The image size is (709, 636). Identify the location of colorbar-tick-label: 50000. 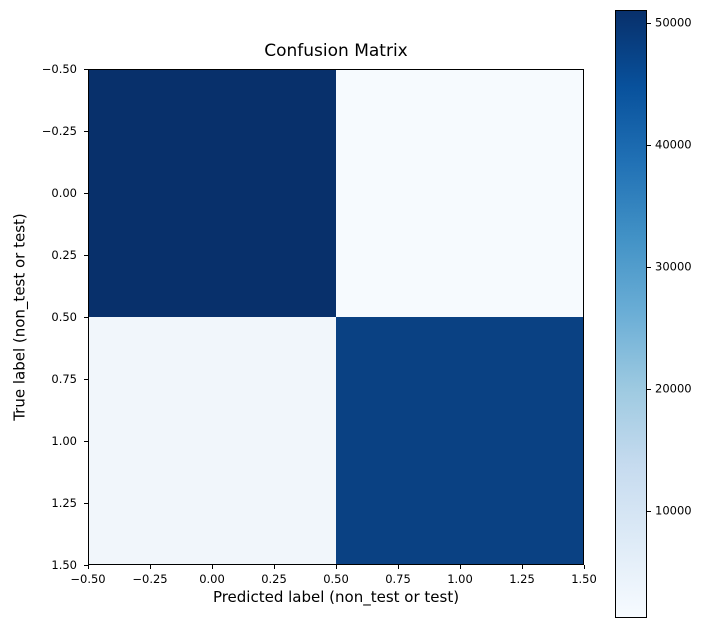
(673, 22).